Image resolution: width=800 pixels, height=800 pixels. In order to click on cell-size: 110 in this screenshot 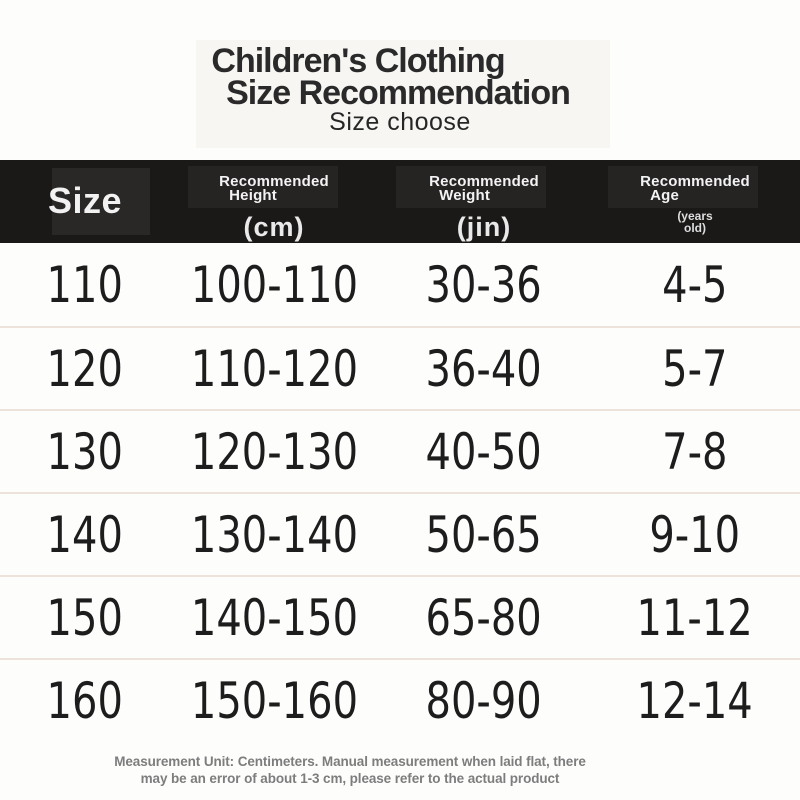, I will do `click(85, 285)`.